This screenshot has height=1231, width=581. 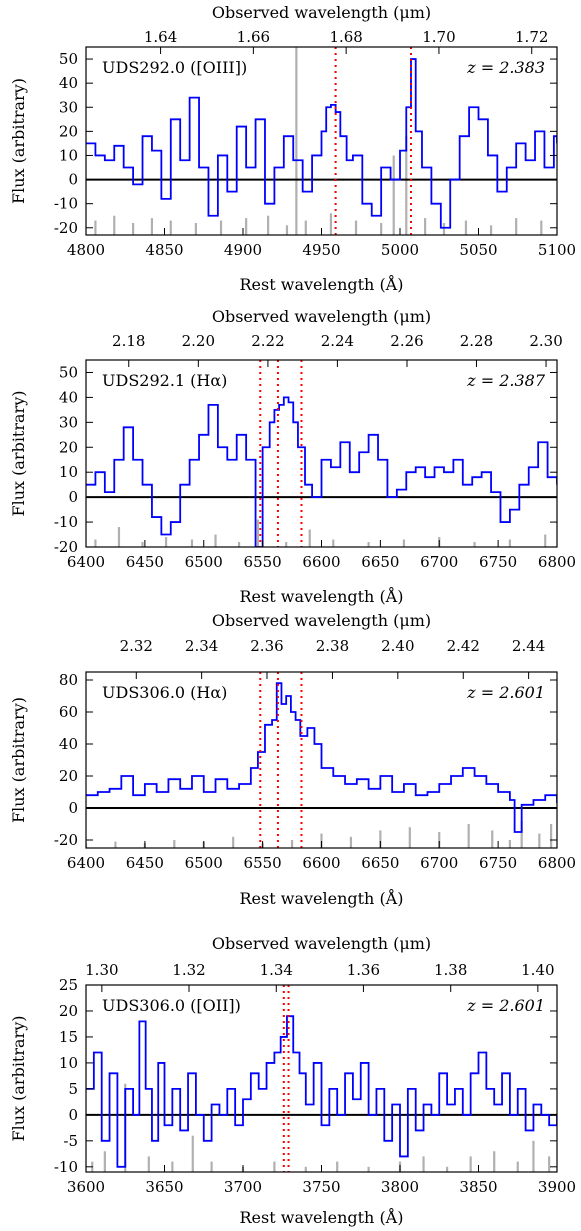 I want to click on x-tick-label: 3850, so click(x=478, y=1187).